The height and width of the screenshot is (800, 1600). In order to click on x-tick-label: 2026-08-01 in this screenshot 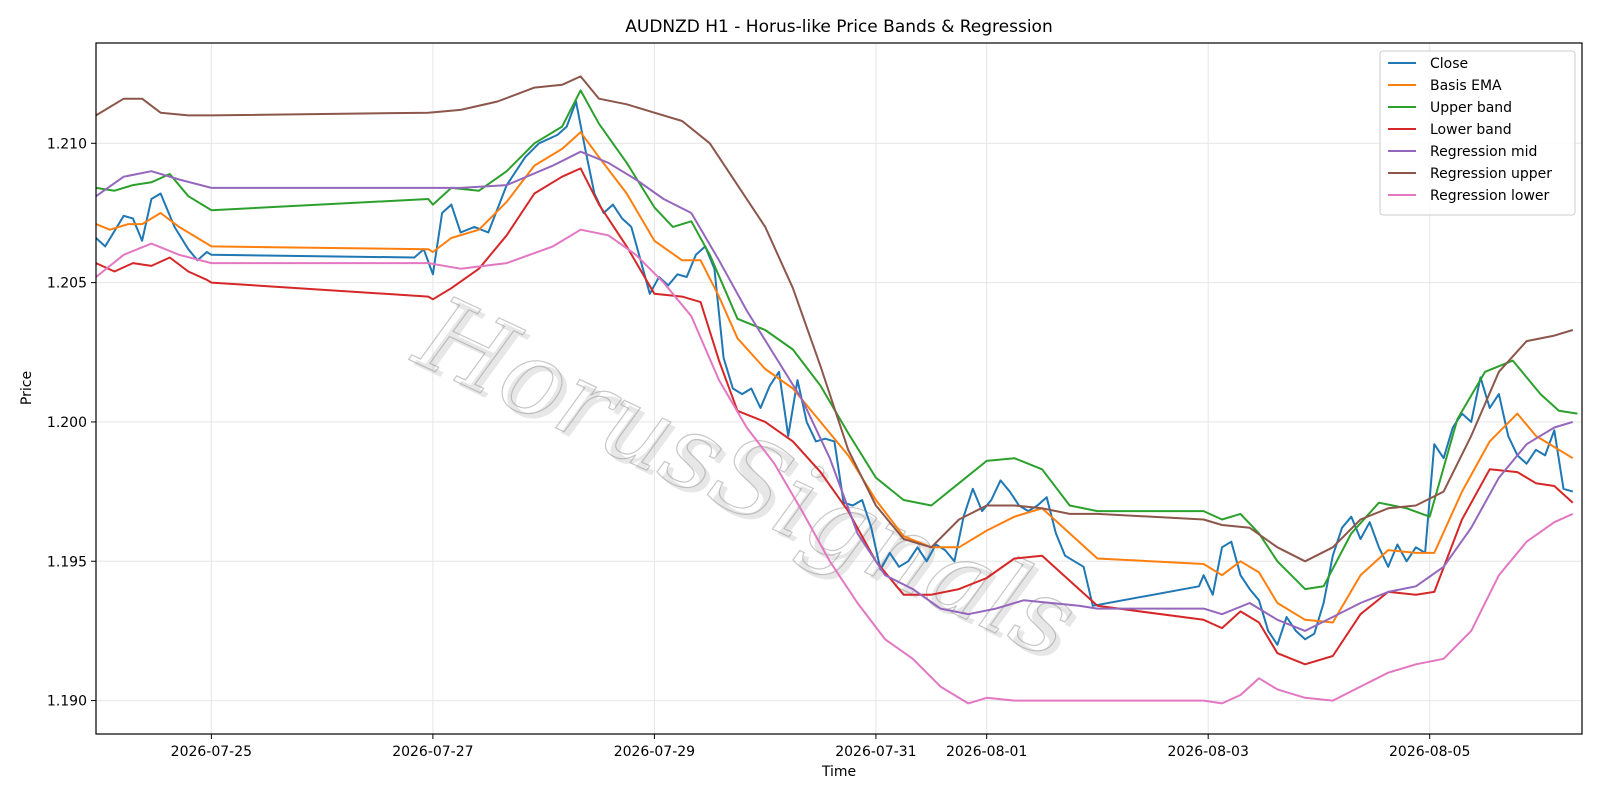, I will do `click(986, 752)`.